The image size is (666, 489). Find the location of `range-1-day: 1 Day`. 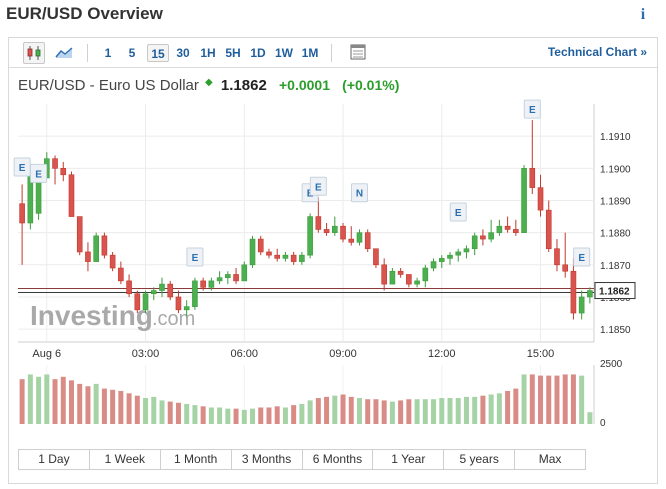

range-1-day: 1 Day is located at coordinates (54, 459).